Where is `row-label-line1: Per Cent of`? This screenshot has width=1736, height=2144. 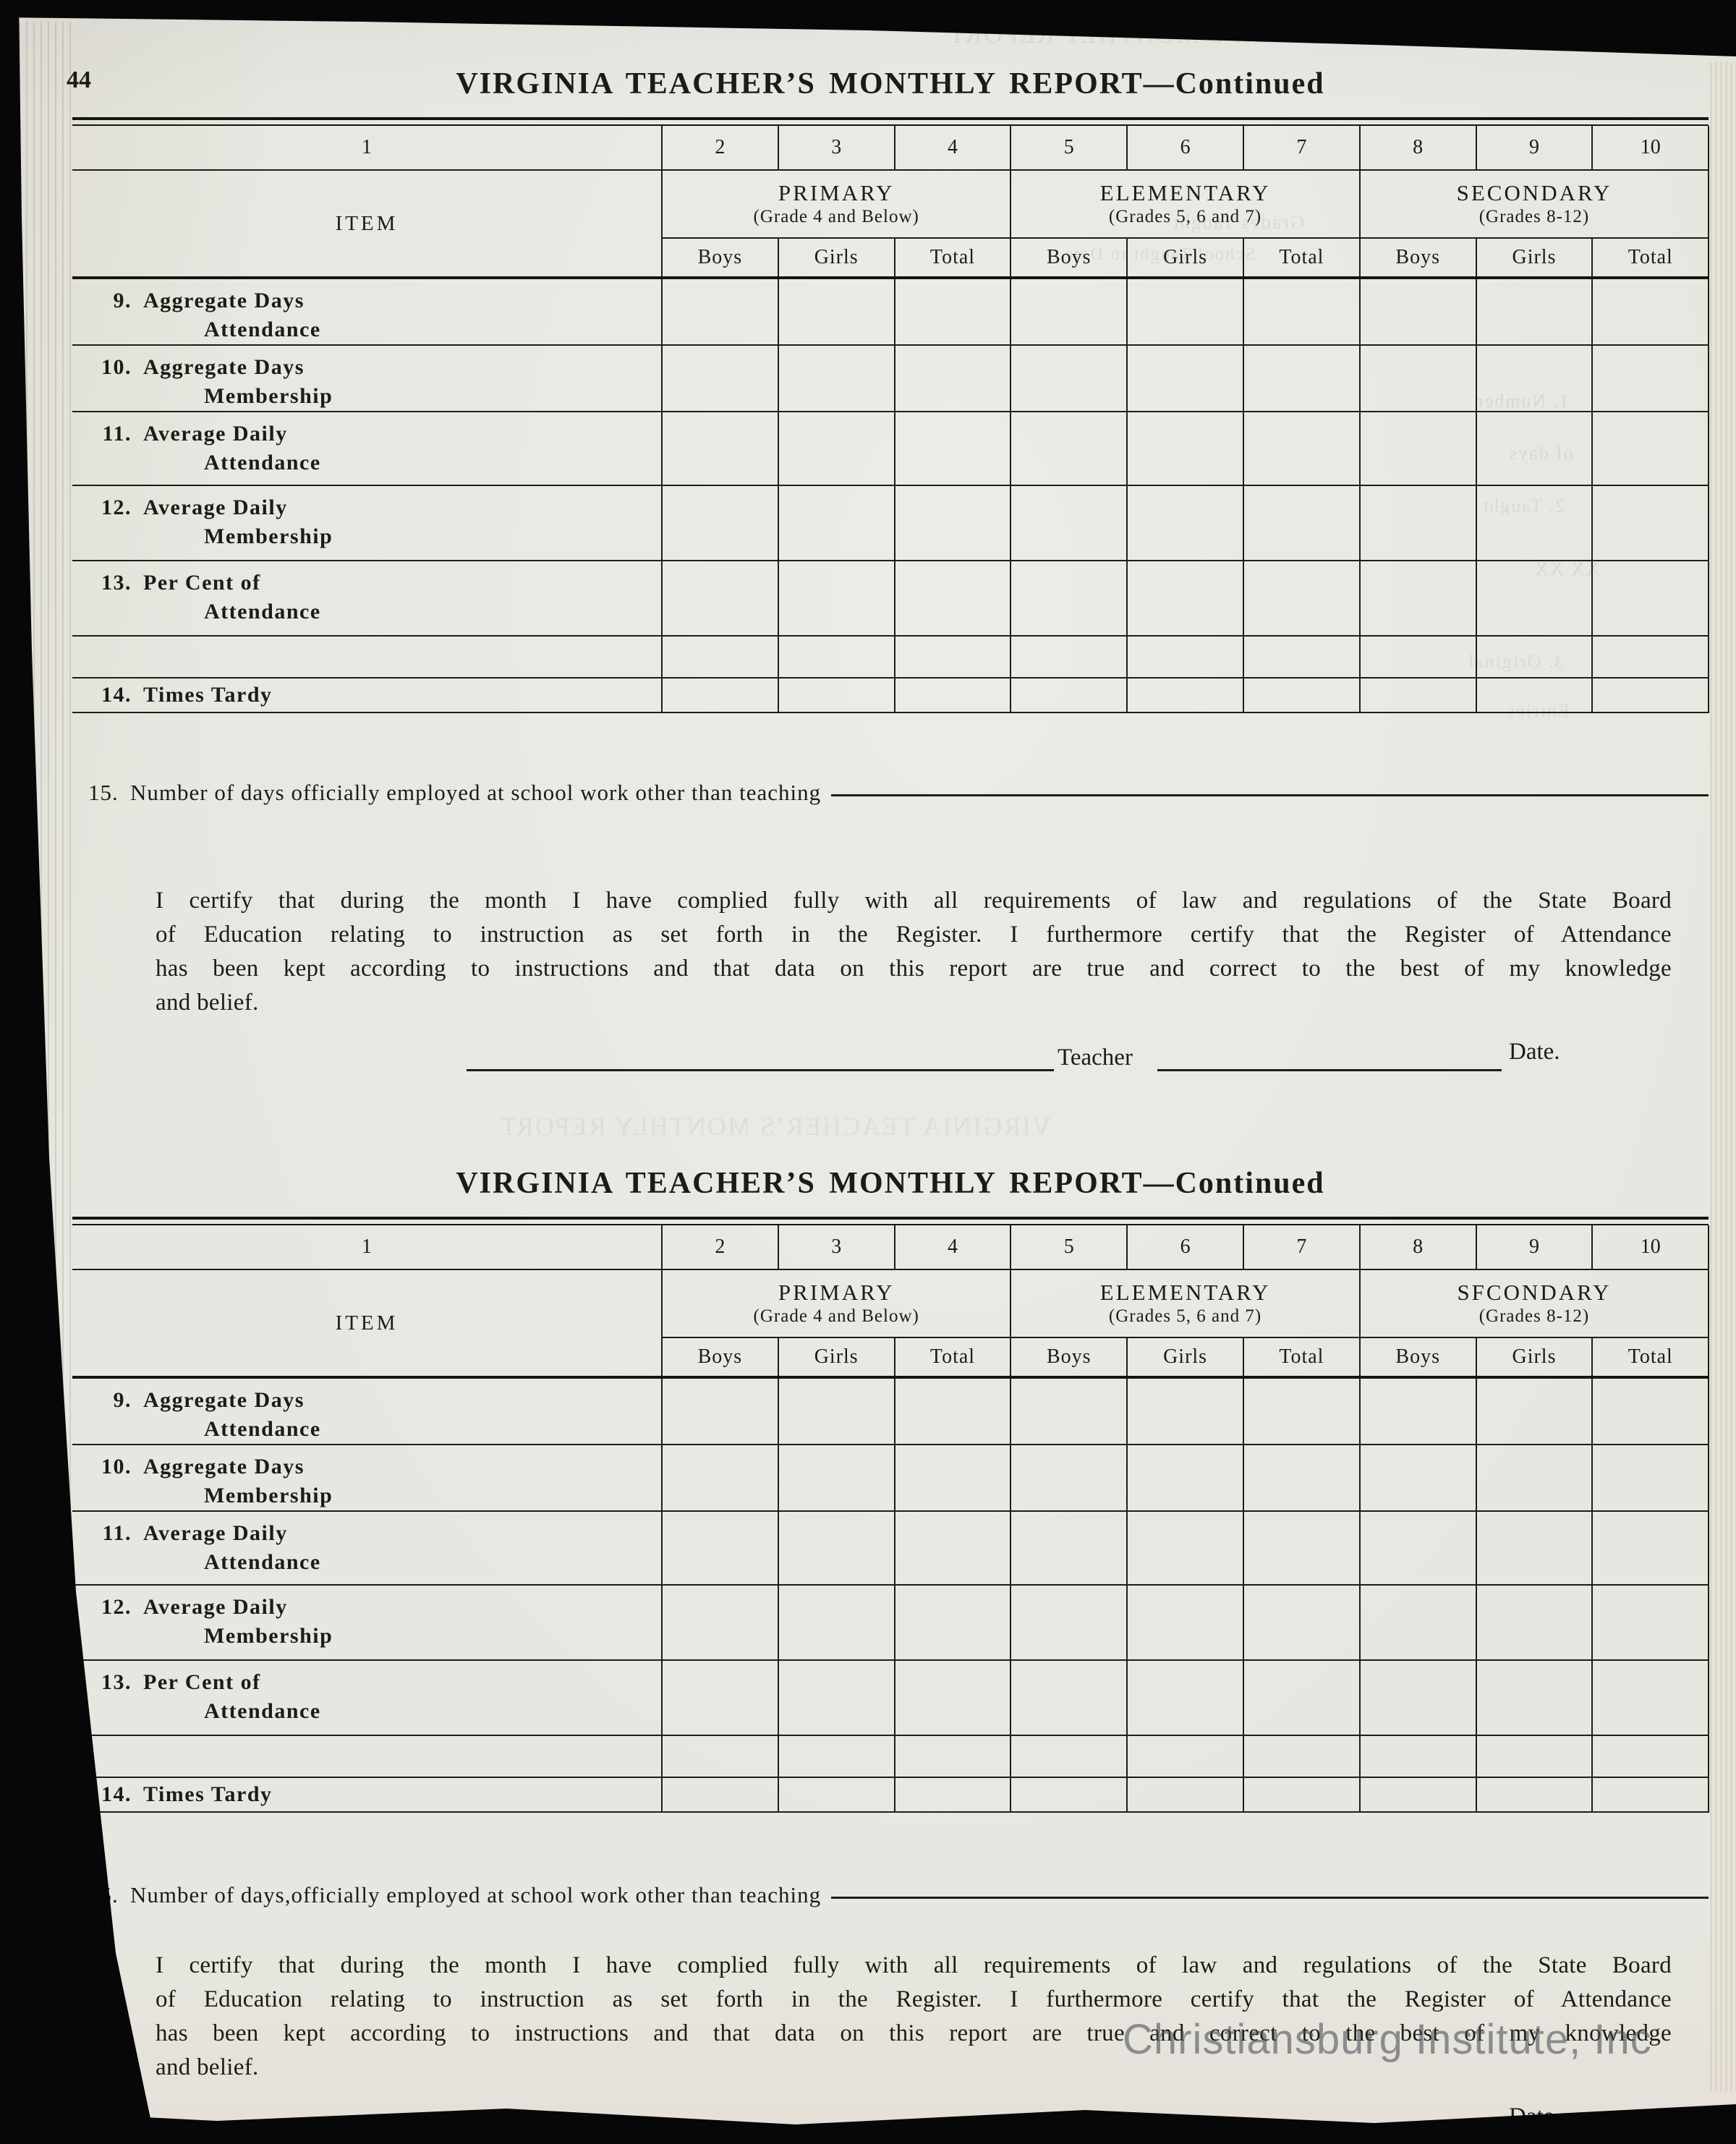 row-label-line1: Per Cent of is located at coordinates (202, 583).